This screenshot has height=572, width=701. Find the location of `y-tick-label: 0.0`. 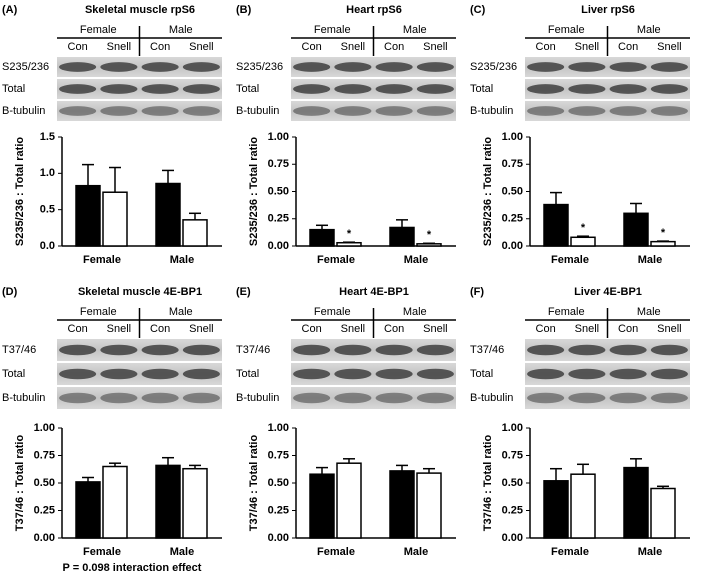

y-tick-label: 0.0 is located at coordinates (47, 246).